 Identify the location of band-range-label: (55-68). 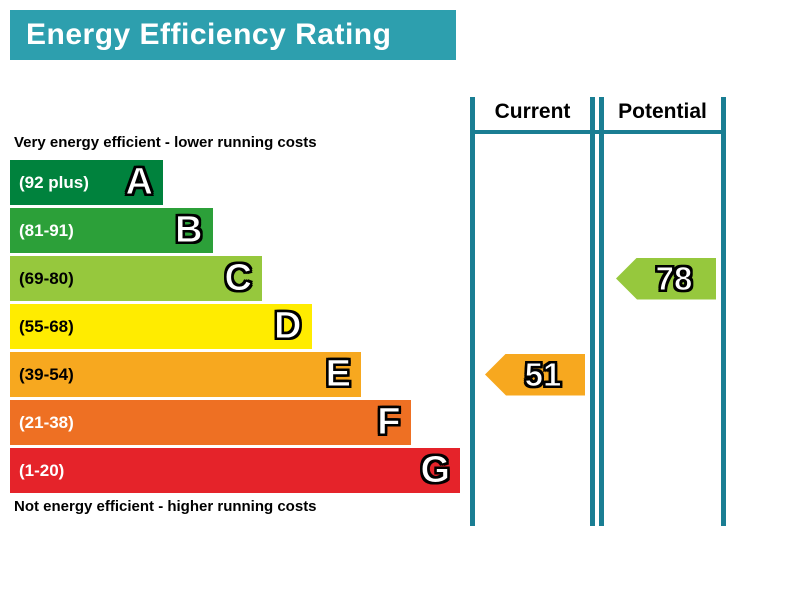
(46, 326).